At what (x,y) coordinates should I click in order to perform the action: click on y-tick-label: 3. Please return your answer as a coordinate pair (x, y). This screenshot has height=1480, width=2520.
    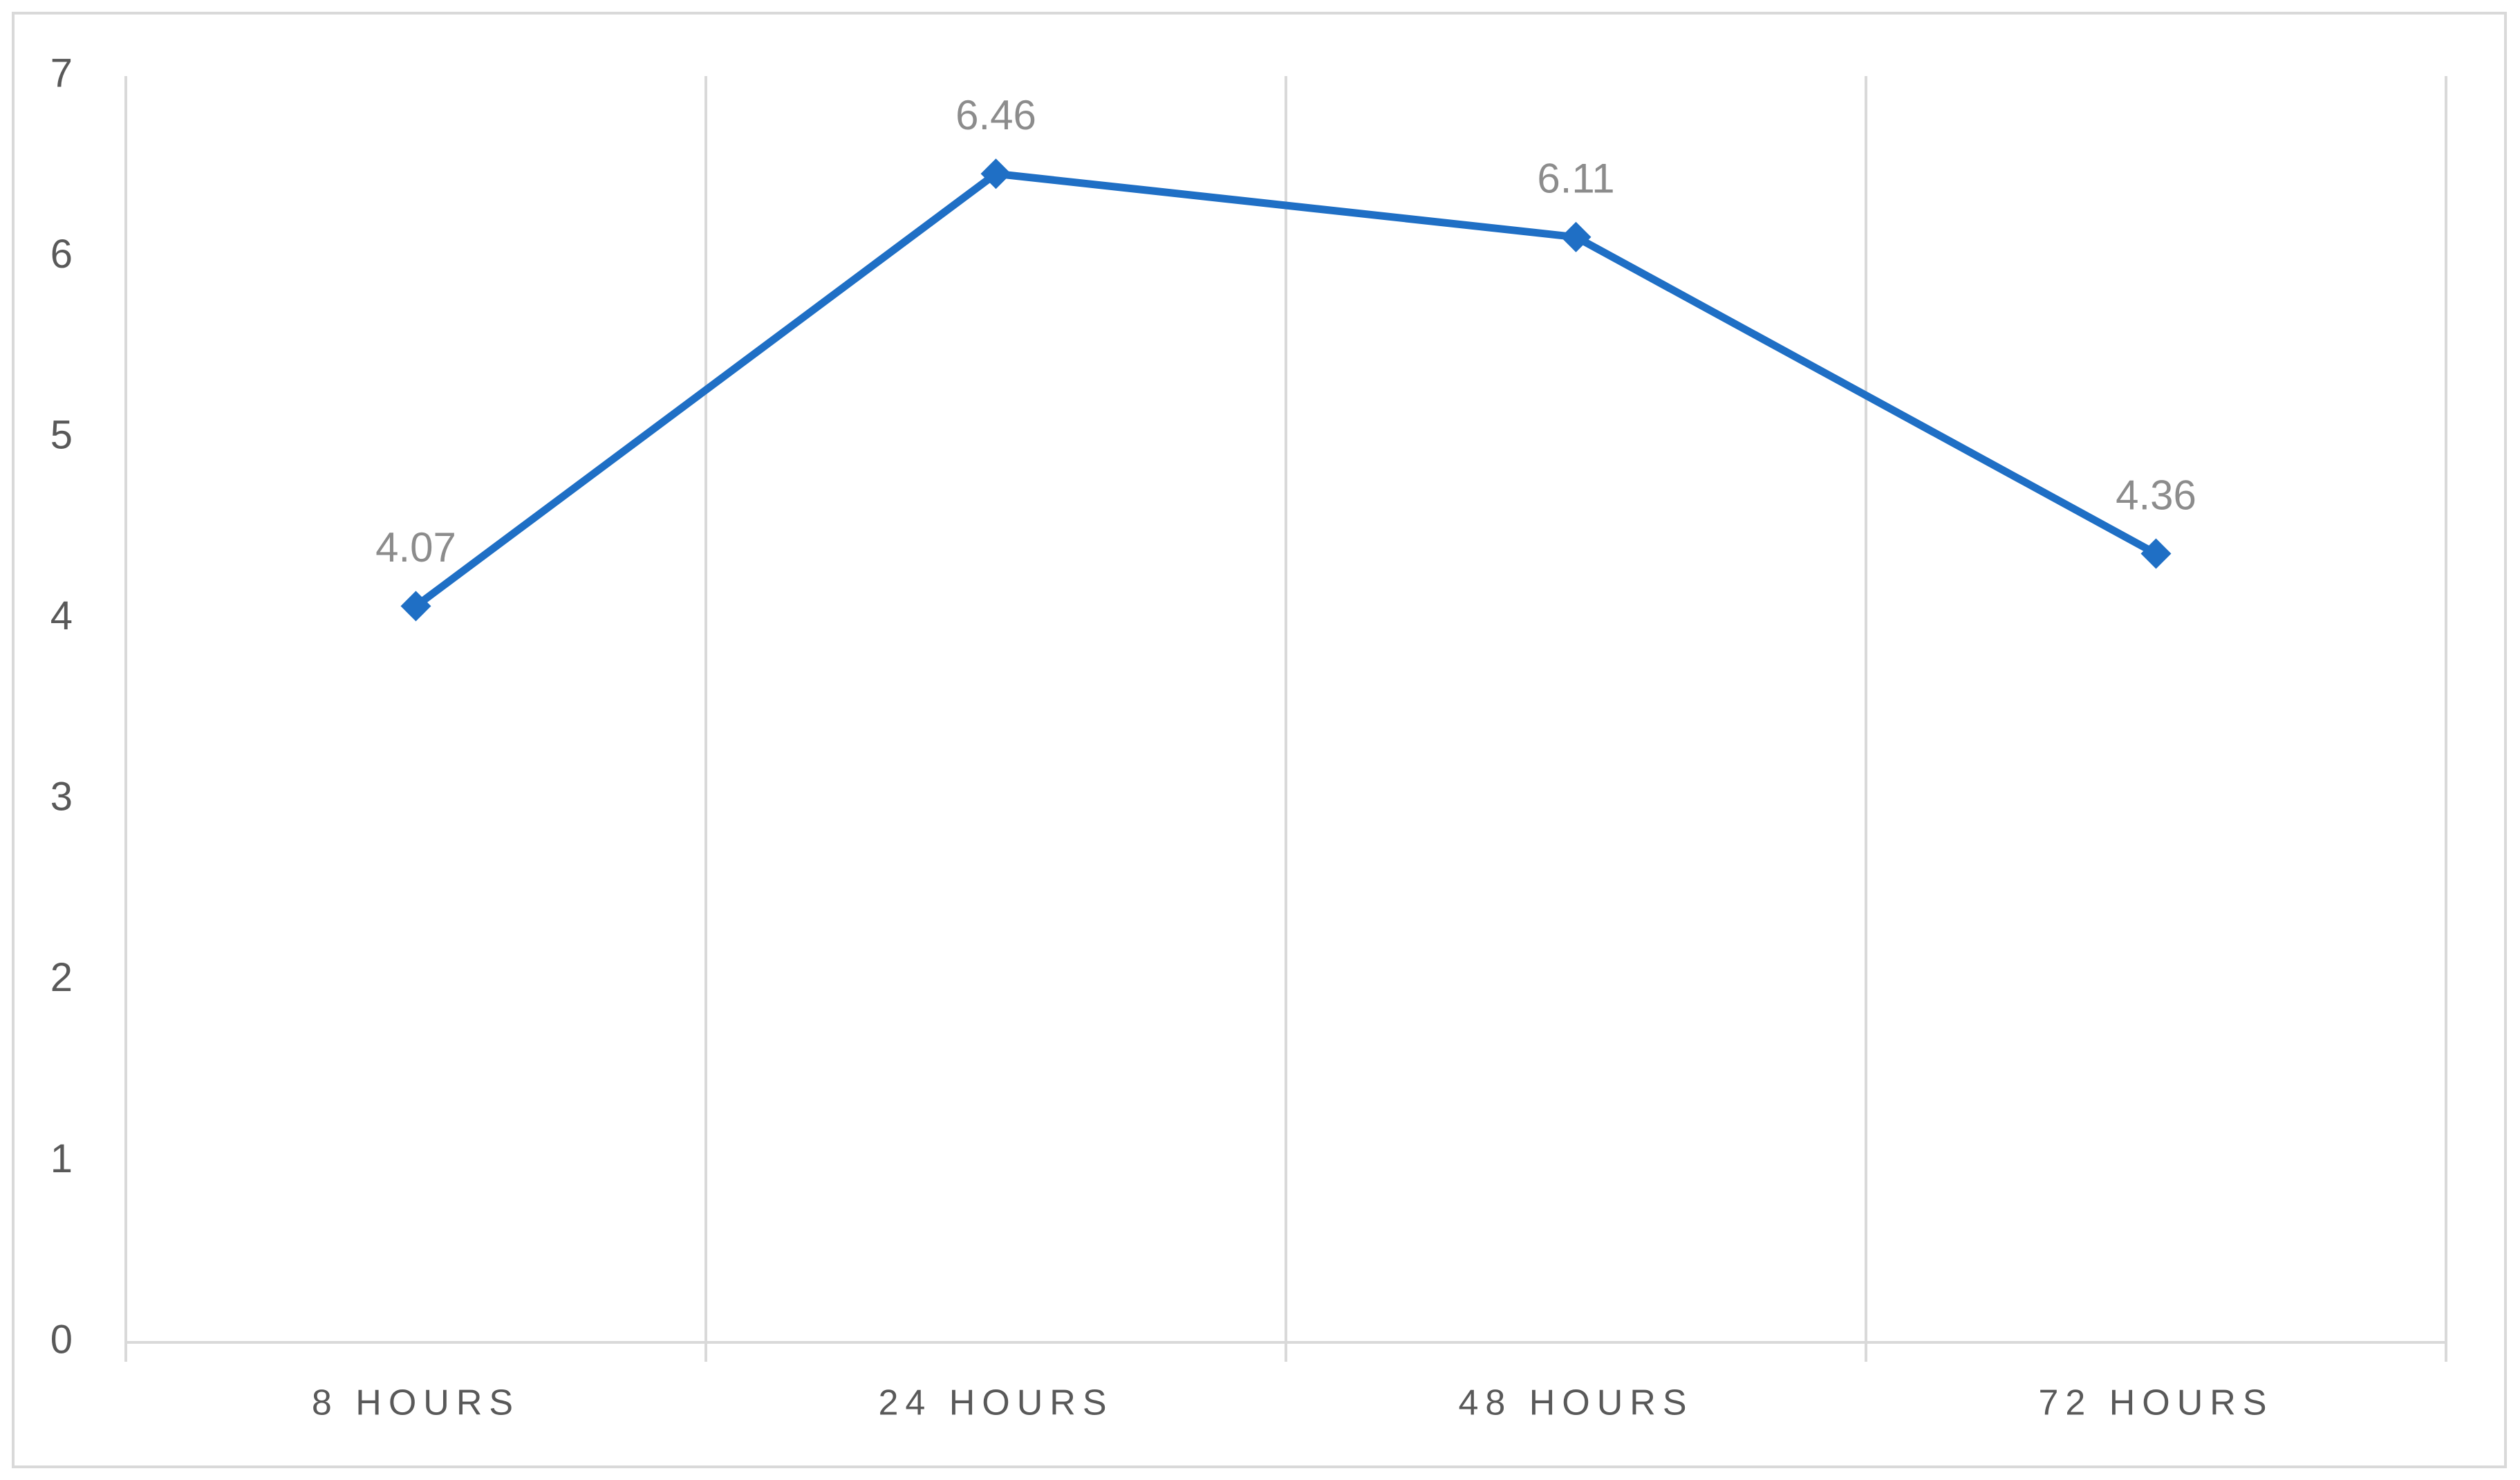
    Looking at the image, I should click on (61, 797).